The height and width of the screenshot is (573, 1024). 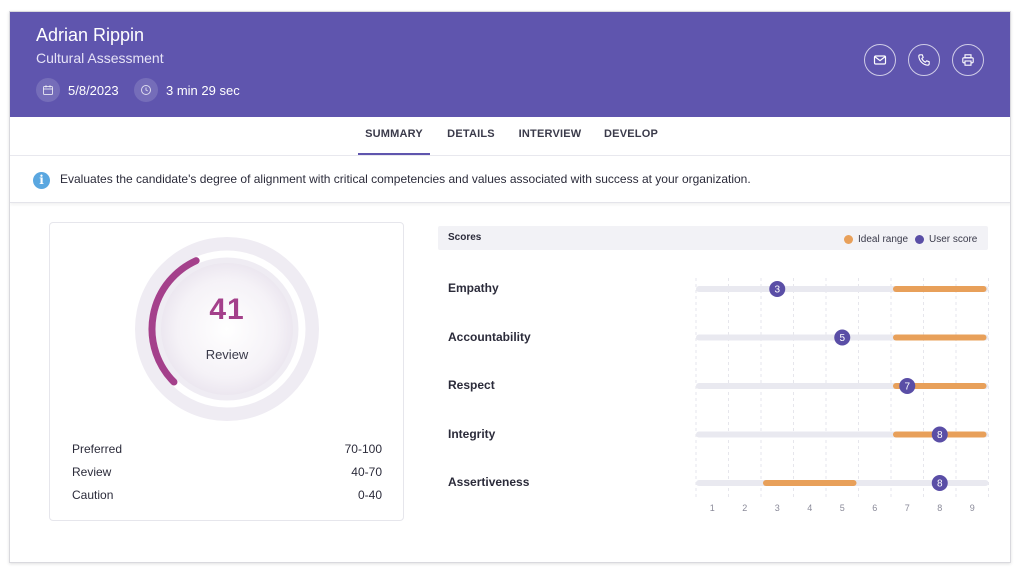 What do you see at coordinates (369, 495) in the screenshot?
I see `band-range: 0-40` at bounding box center [369, 495].